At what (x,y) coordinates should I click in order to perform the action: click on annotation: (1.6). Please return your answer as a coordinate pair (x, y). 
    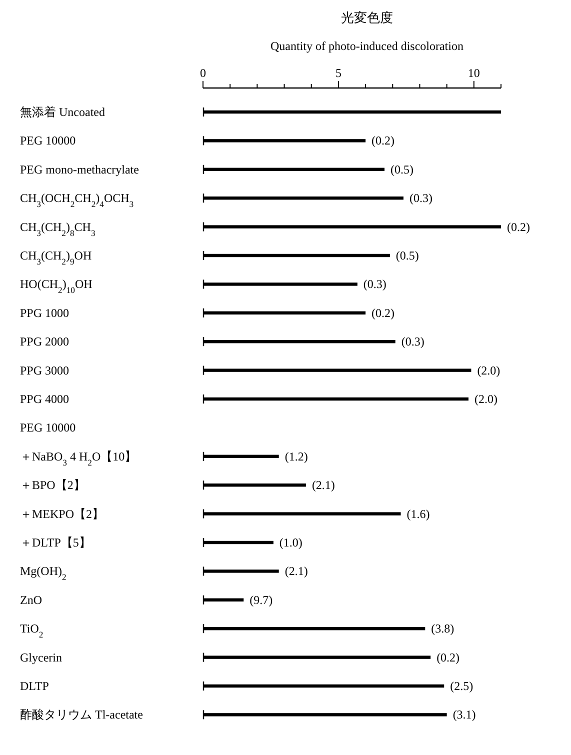
    Looking at the image, I should click on (418, 513).